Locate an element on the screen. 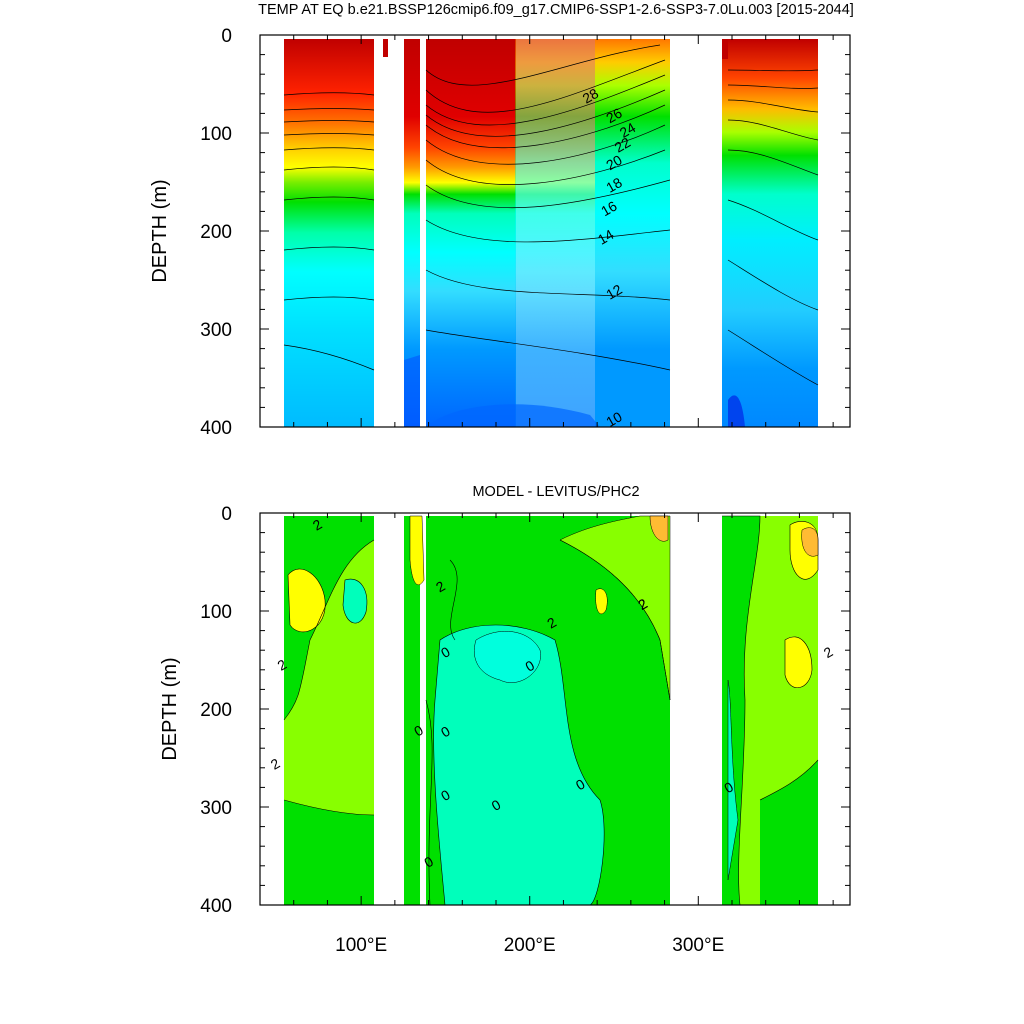 This screenshot has height=1024, width=1024. top-y-tick-label: 300 is located at coordinates (216, 330).